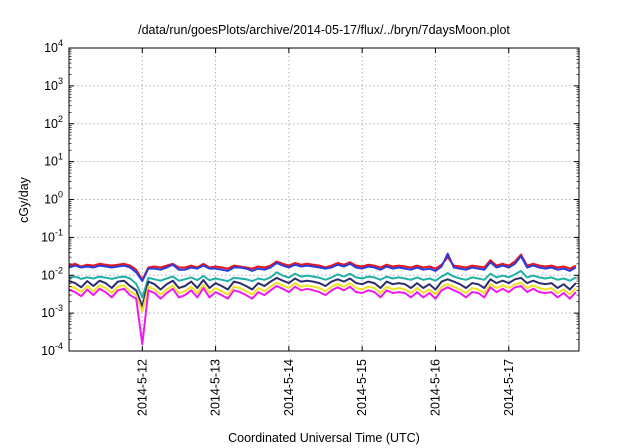  Describe the element at coordinates (60, 157) in the screenshot. I see `y-tick-label-exponent: 1` at that location.